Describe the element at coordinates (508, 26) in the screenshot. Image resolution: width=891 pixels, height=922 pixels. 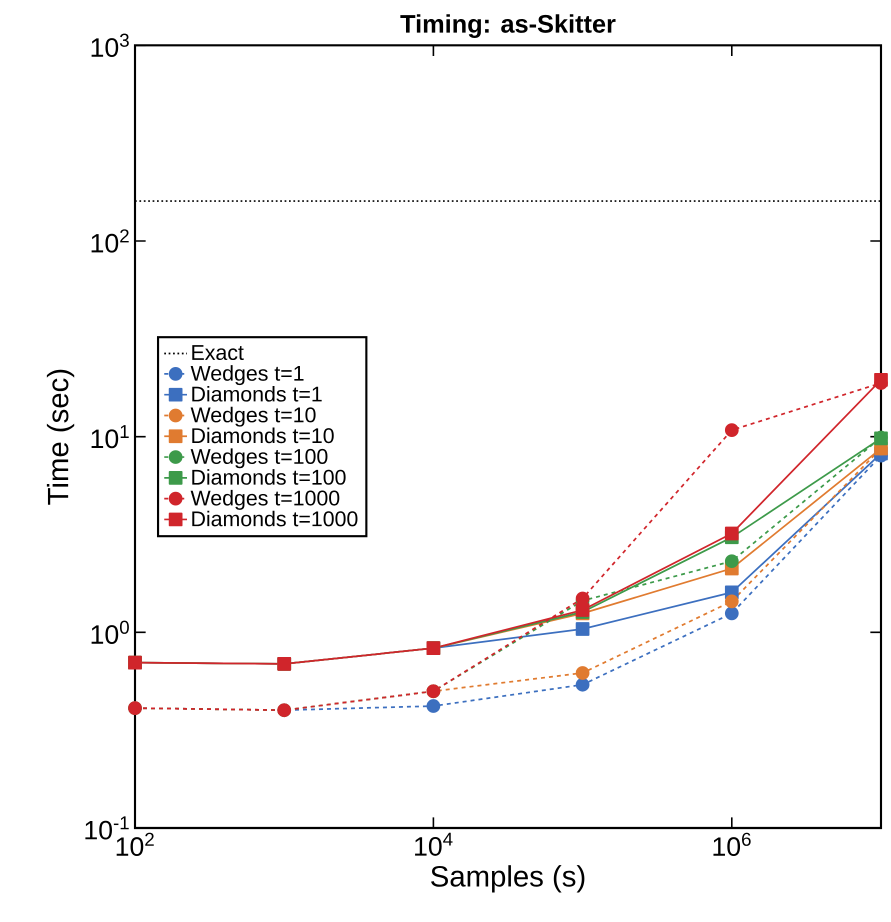
I see `chart-title: Timing: as-Skitter` at that location.